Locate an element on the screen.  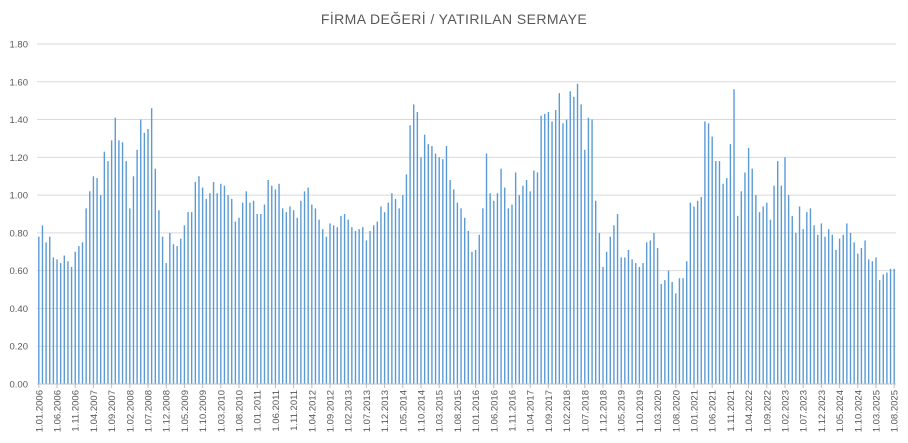
x-tick-label: 1.08.2020 is located at coordinates (676, 411).